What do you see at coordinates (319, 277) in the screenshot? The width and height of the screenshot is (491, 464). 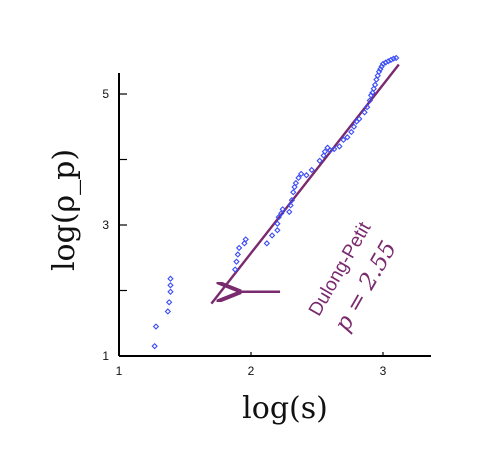 I see `annotation-layer: Dulong-Petit p = 2.55` at bounding box center [319, 277].